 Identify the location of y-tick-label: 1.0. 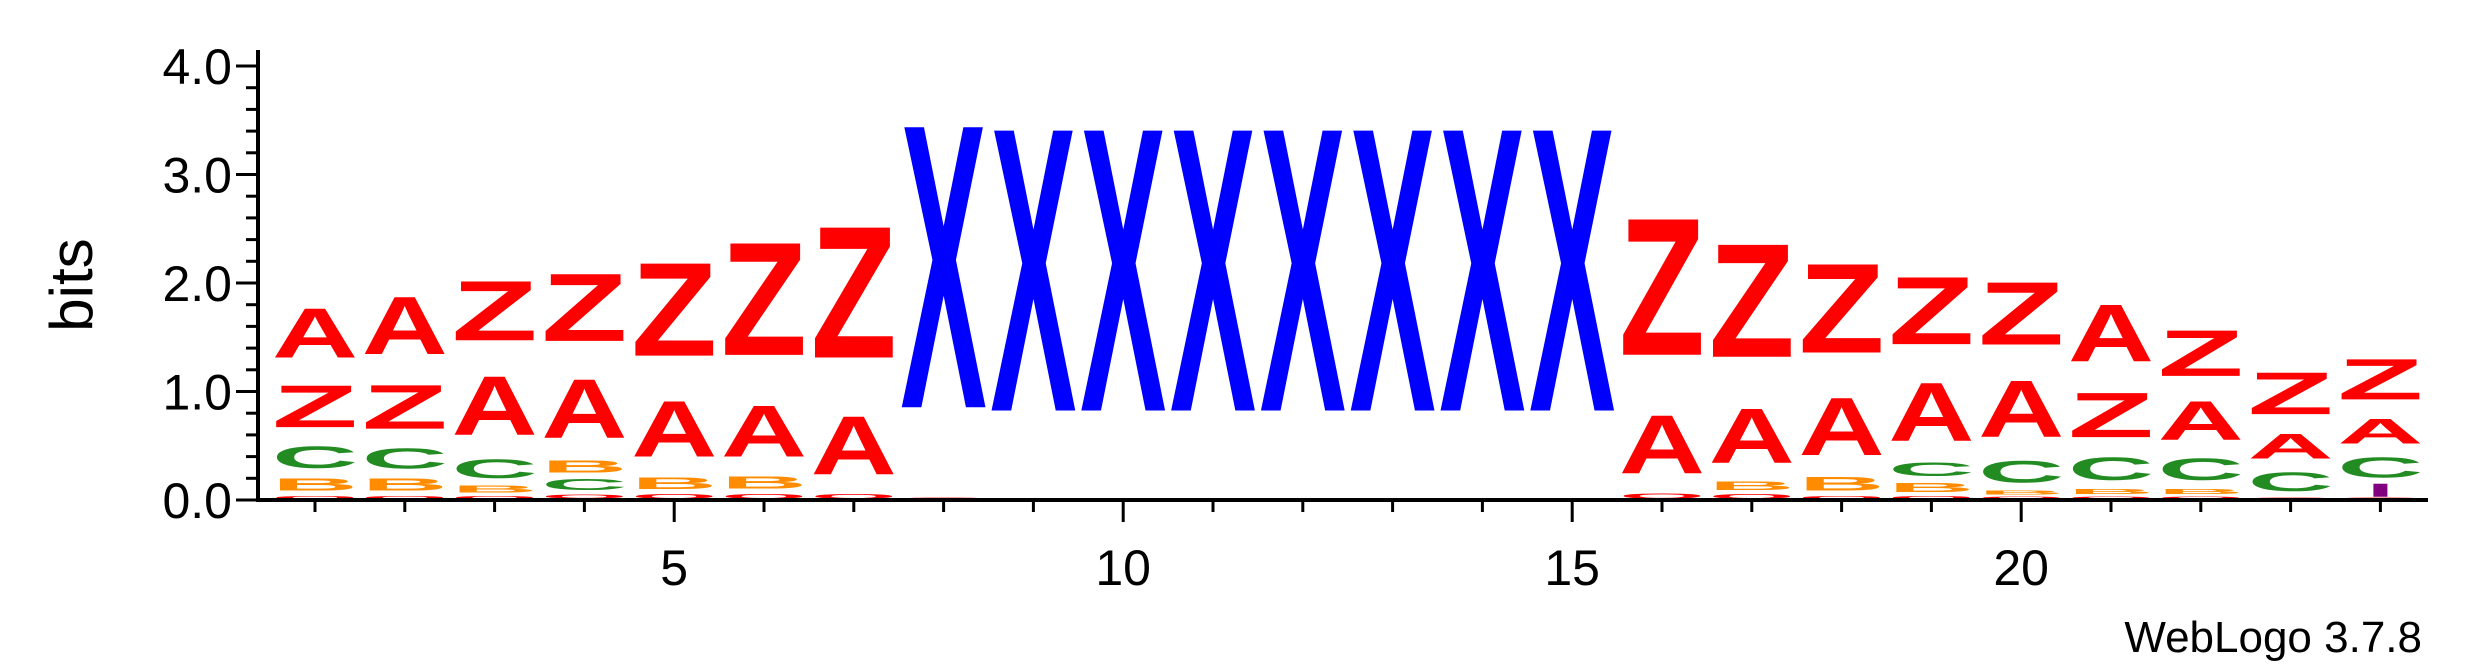
(197, 393).